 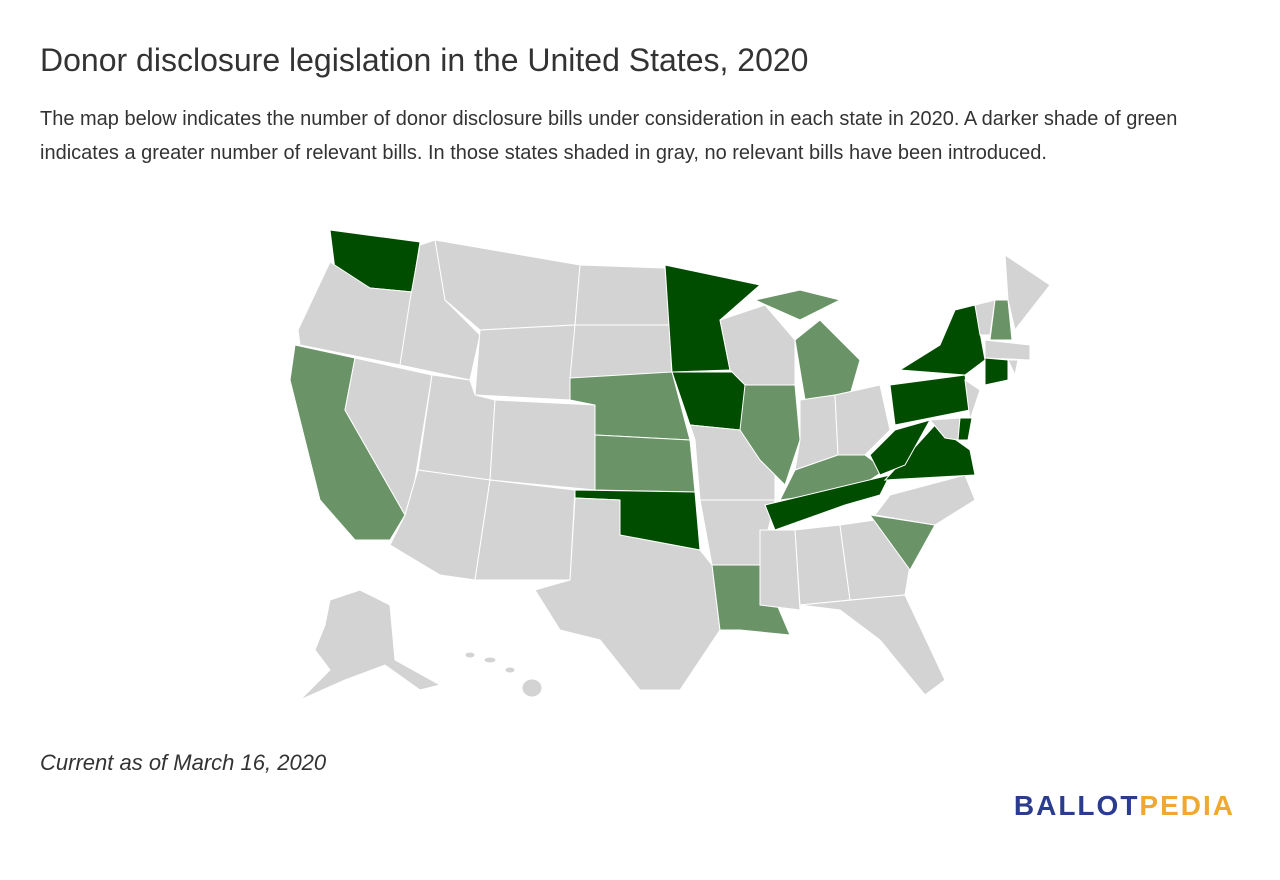 I want to click on logo: BALLOTPEDIA, so click(x=1124, y=806).